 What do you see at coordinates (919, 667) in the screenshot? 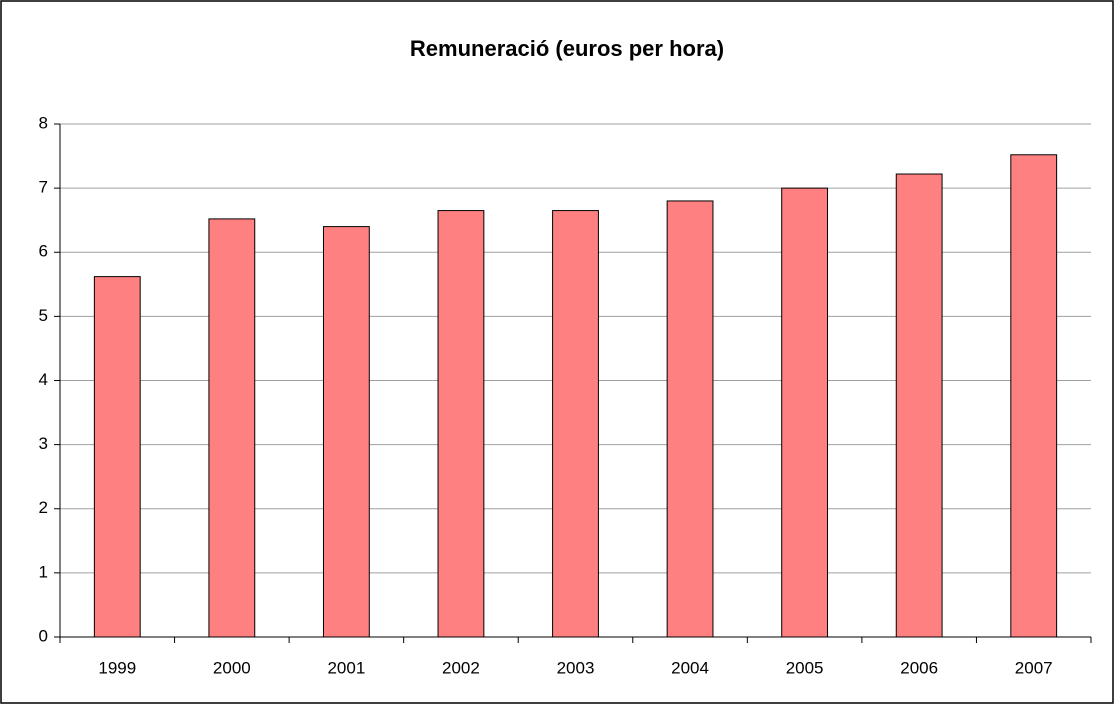
I see `x-tick-label: 2006` at bounding box center [919, 667].